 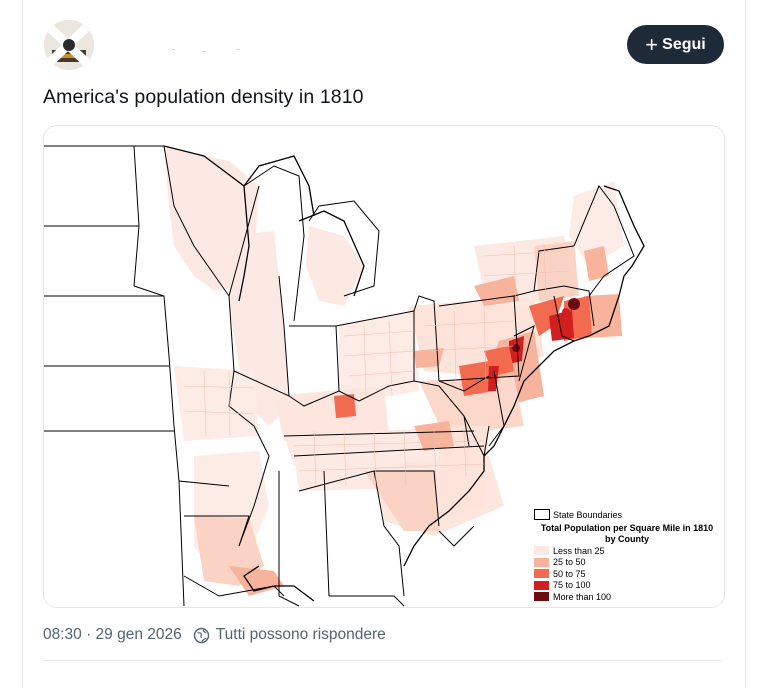 I want to click on legend-state-boundaries: State Boundaries, so click(x=628, y=514).